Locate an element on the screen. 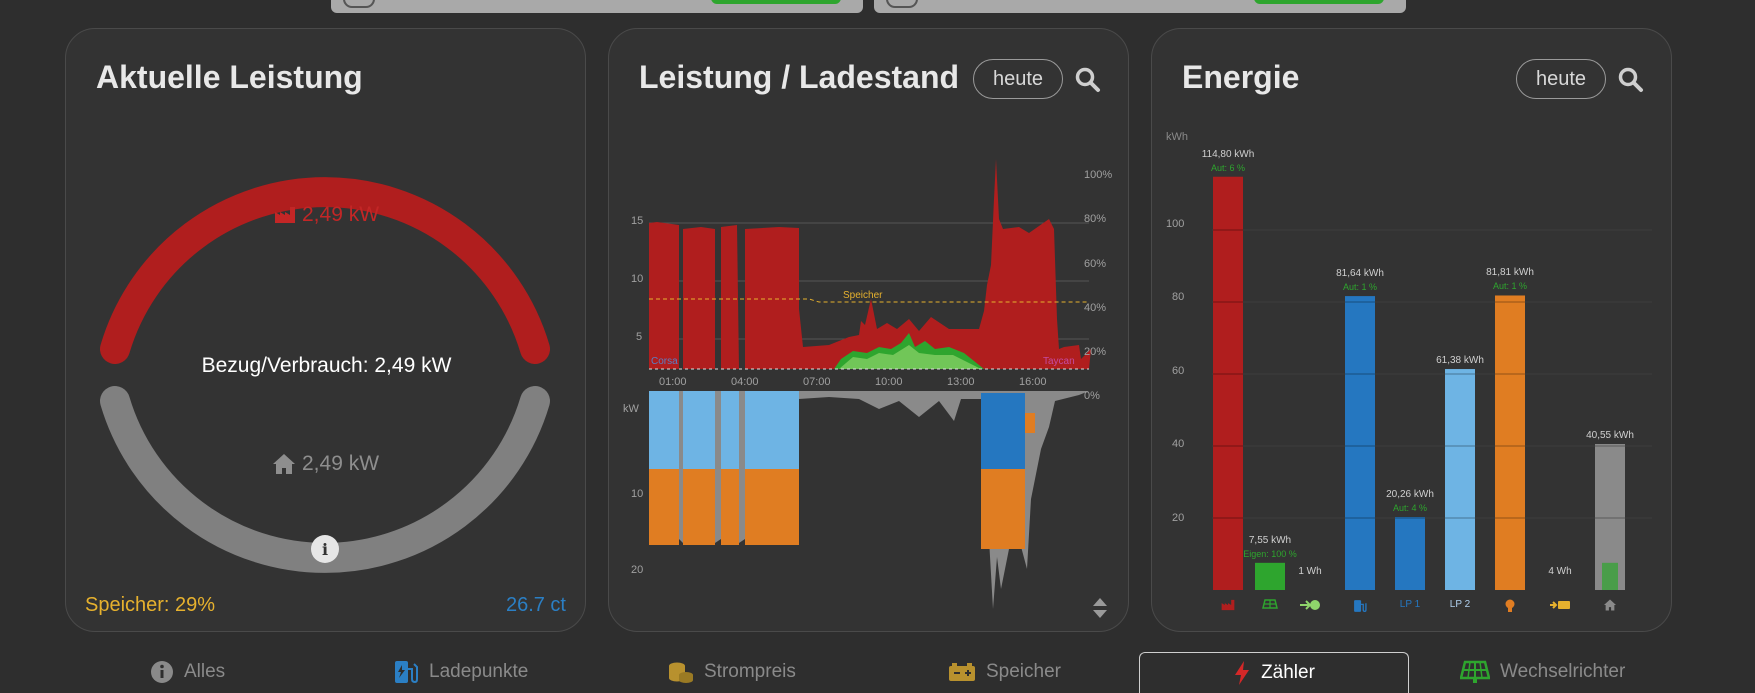  tick-time-0100: 01:00 is located at coordinates (673, 382).